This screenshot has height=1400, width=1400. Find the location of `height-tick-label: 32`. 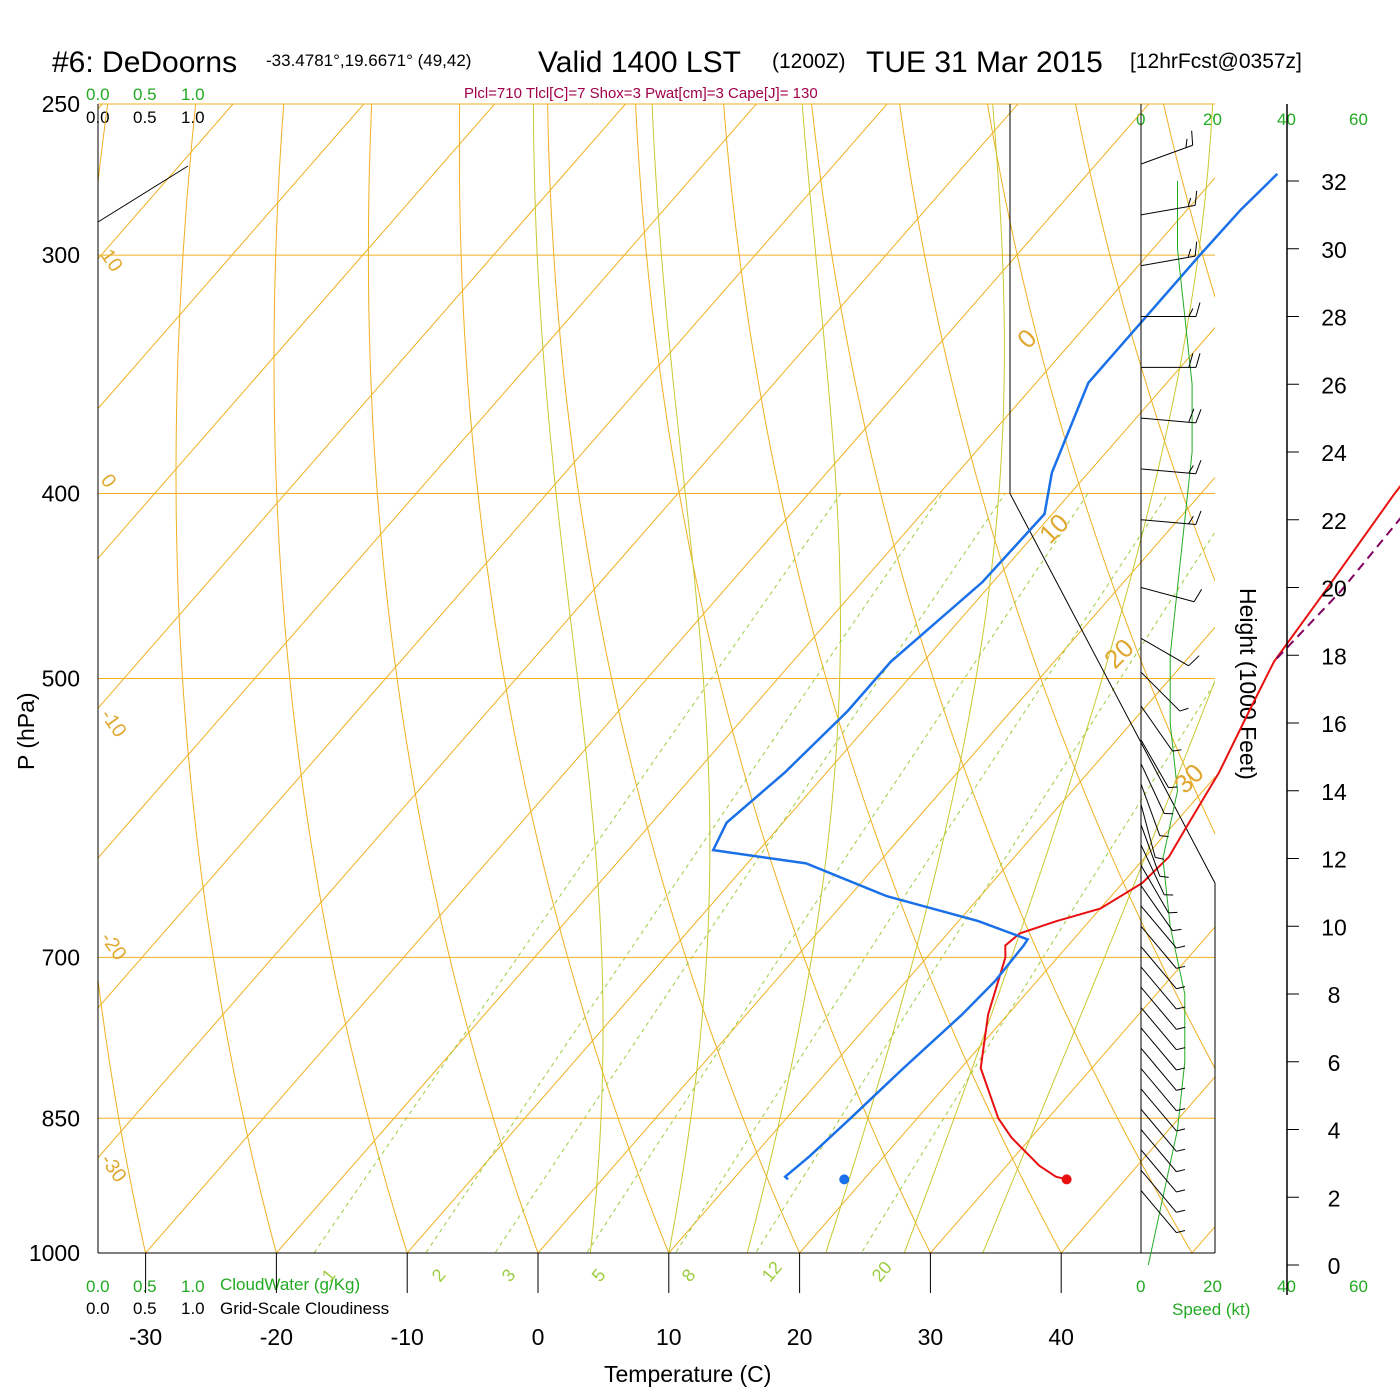

height-tick-label: 32 is located at coordinates (1334, 182).